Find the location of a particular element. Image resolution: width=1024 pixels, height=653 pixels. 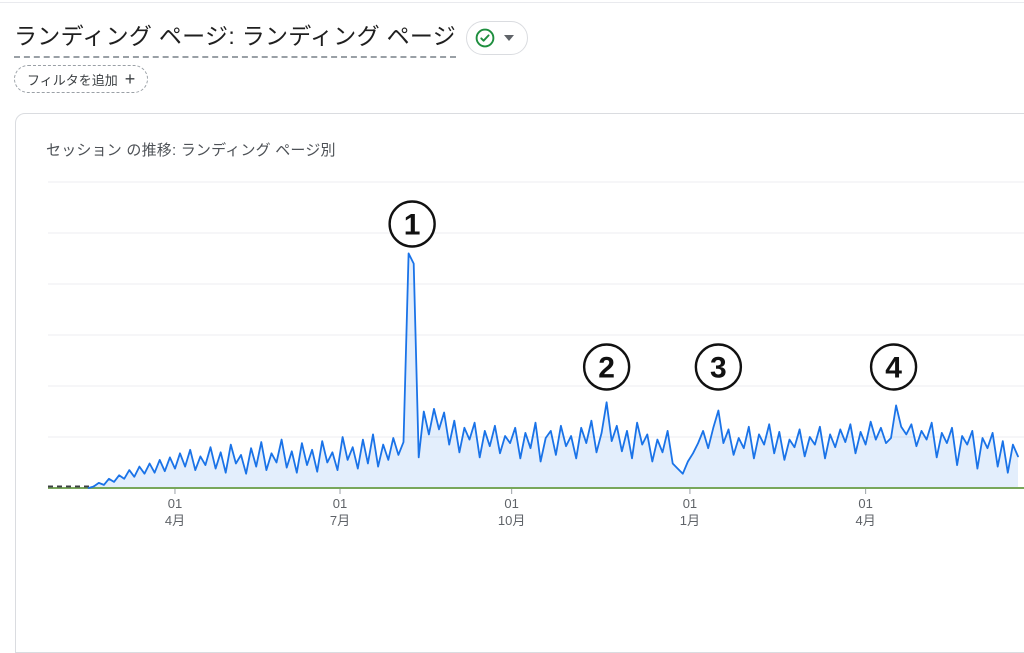

add-filter-button: フィルタを追加 + is located at coordinates (81, 79).